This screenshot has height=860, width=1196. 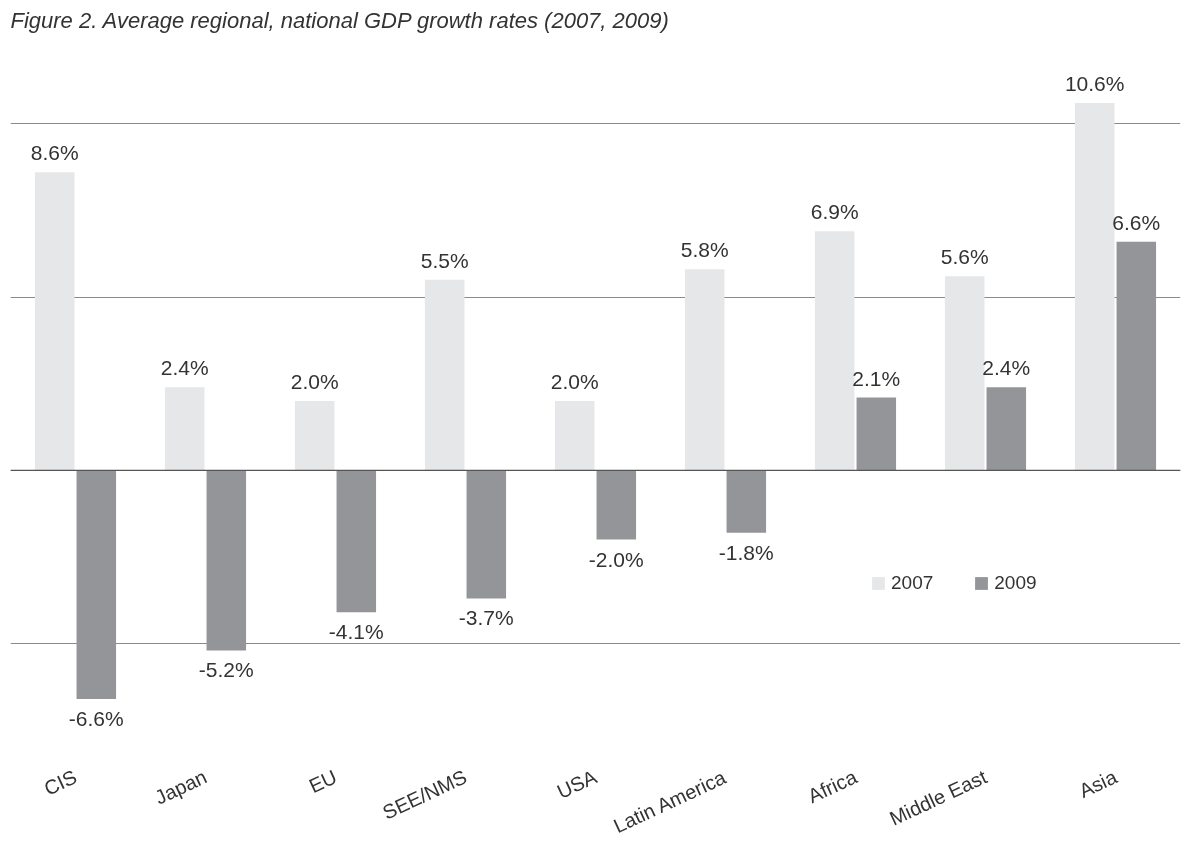 I want to click on x-tick-label: EU, so click(x=323, y=781).